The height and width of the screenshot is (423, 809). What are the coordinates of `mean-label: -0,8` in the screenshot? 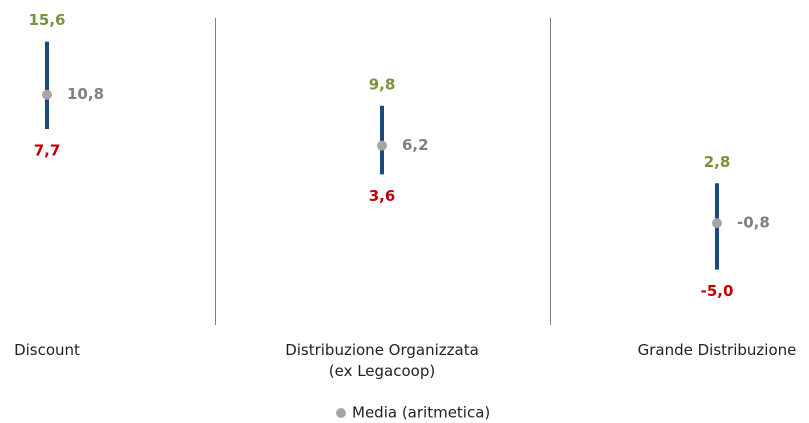 It's located at (753, 223).